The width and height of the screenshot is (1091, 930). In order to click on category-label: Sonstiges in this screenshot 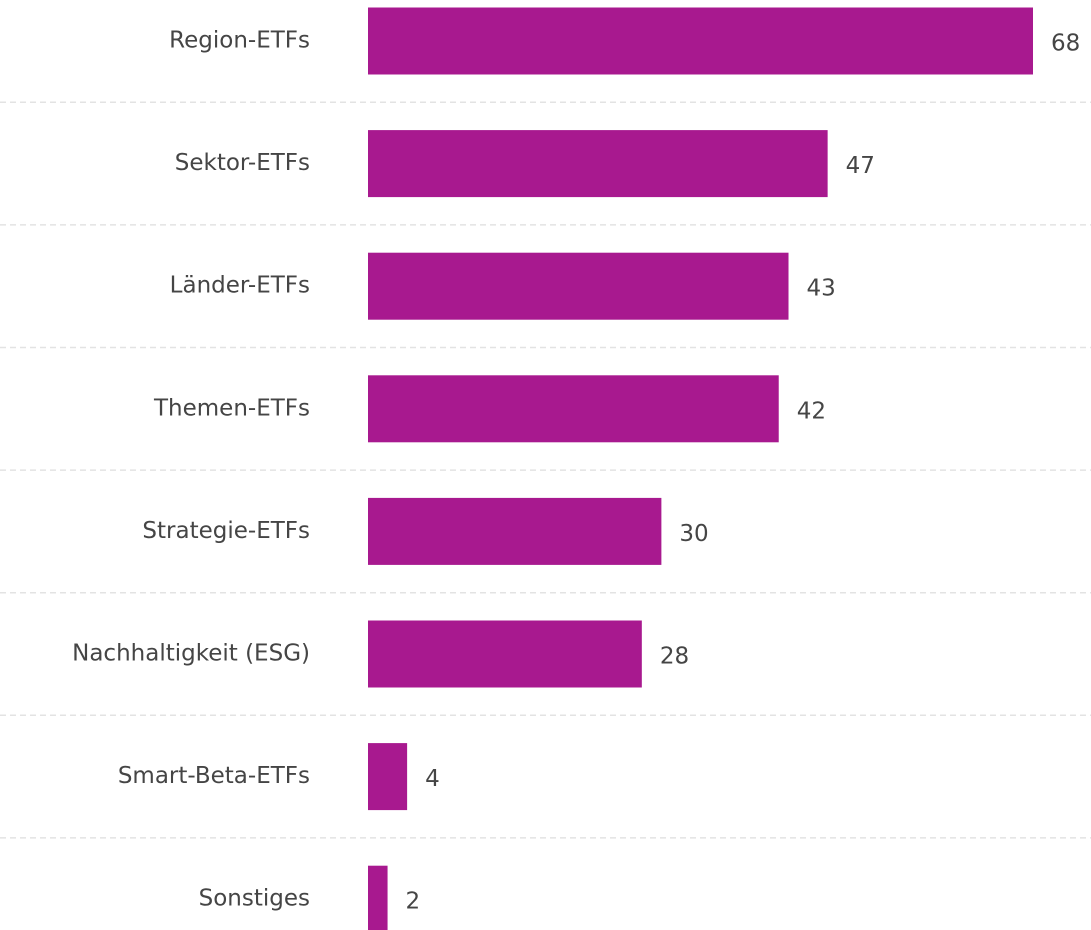, I will do `click(254, 899)`.